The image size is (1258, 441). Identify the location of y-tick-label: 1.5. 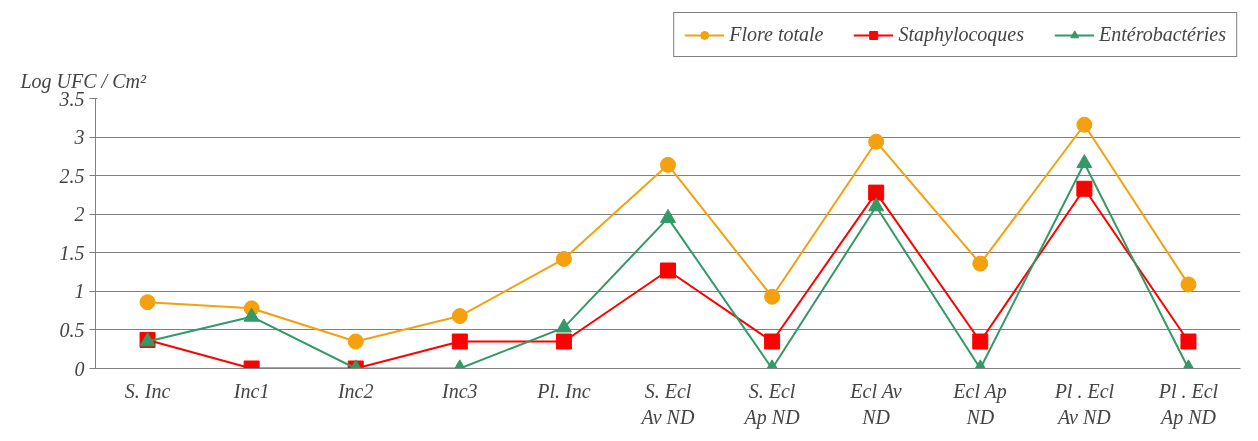
(72, 252).